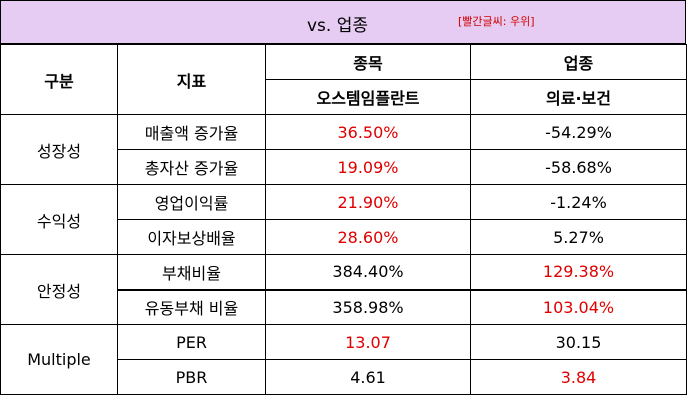  What do you see at coordinates (191, 202) in the screenshot?
I see `indicator-cell: 영업이익률` at bounding box center [191, 202].